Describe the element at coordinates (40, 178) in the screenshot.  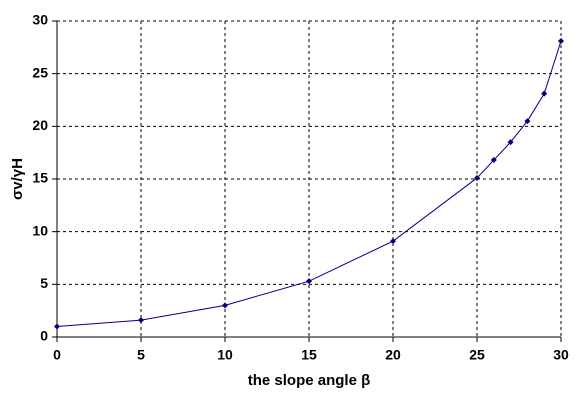
I see `y-tick-label: 15` at that location.